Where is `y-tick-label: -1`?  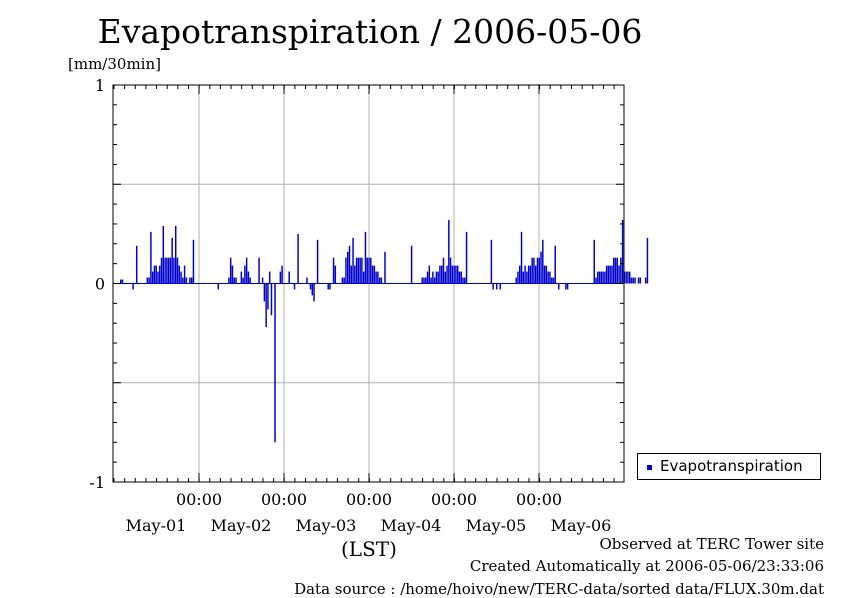
y-tick-label: -1 is located at coordinates (97, 482).